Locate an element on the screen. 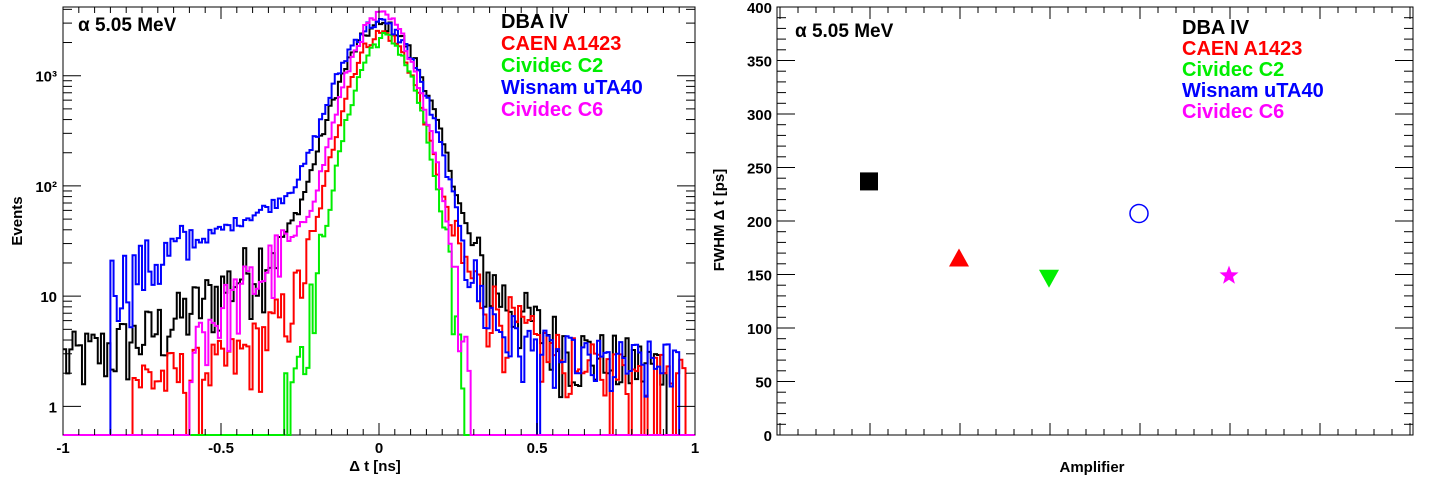 The image size is (1434, 485). left-legend-entry: DBA IV is located at coordinates (535, 22).